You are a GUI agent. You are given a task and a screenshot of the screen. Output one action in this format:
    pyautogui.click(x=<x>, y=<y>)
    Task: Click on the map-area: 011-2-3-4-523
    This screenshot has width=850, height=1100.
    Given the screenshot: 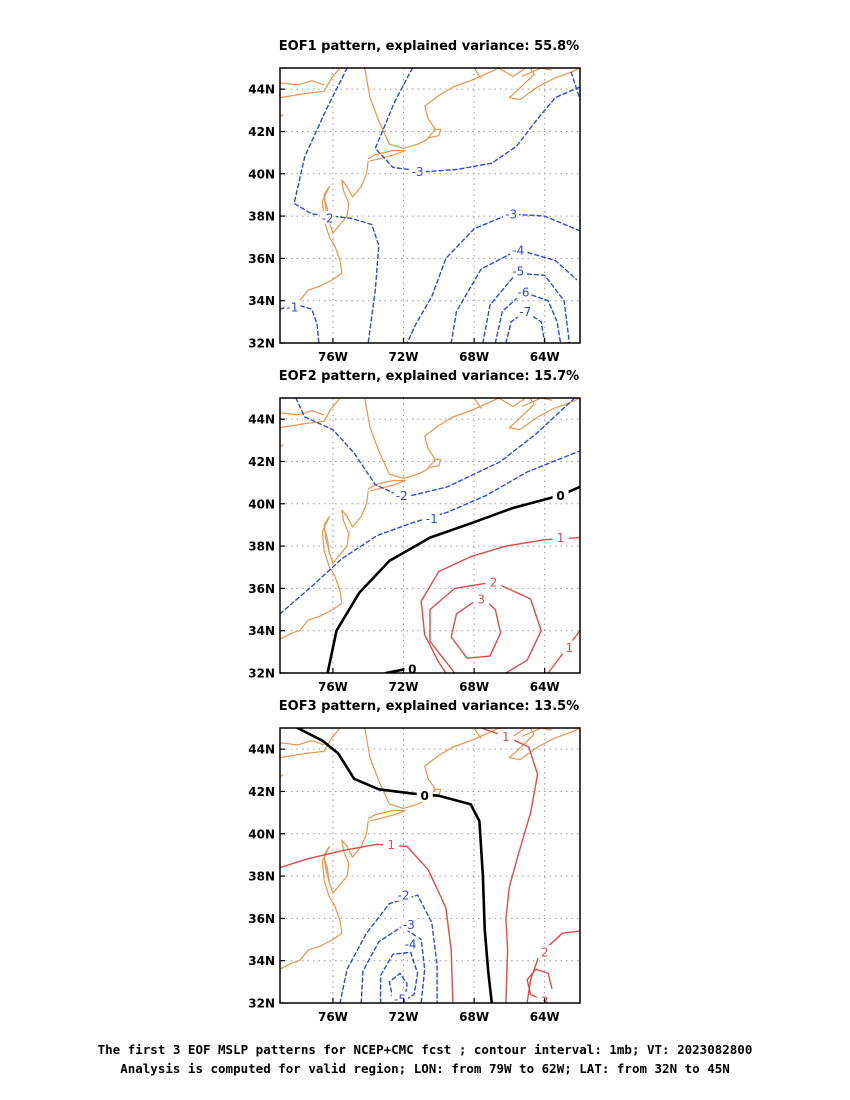 What is the action you would take?
    pyautogui.click(x=430, y=867)
    